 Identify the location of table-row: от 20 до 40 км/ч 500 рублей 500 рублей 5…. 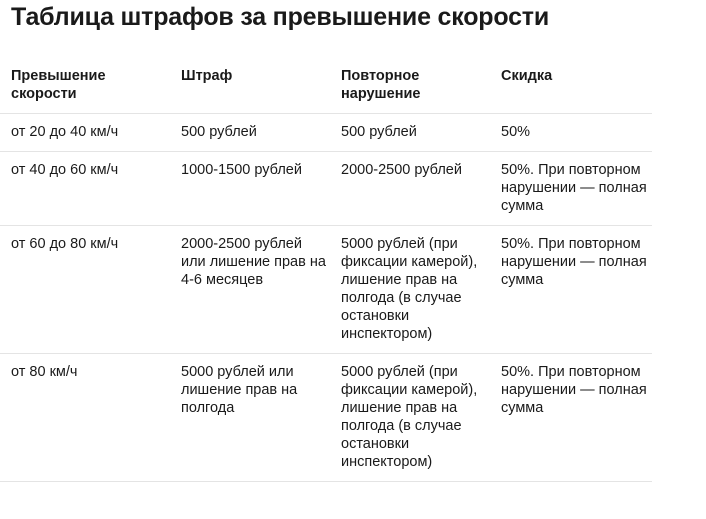
(326, 132).